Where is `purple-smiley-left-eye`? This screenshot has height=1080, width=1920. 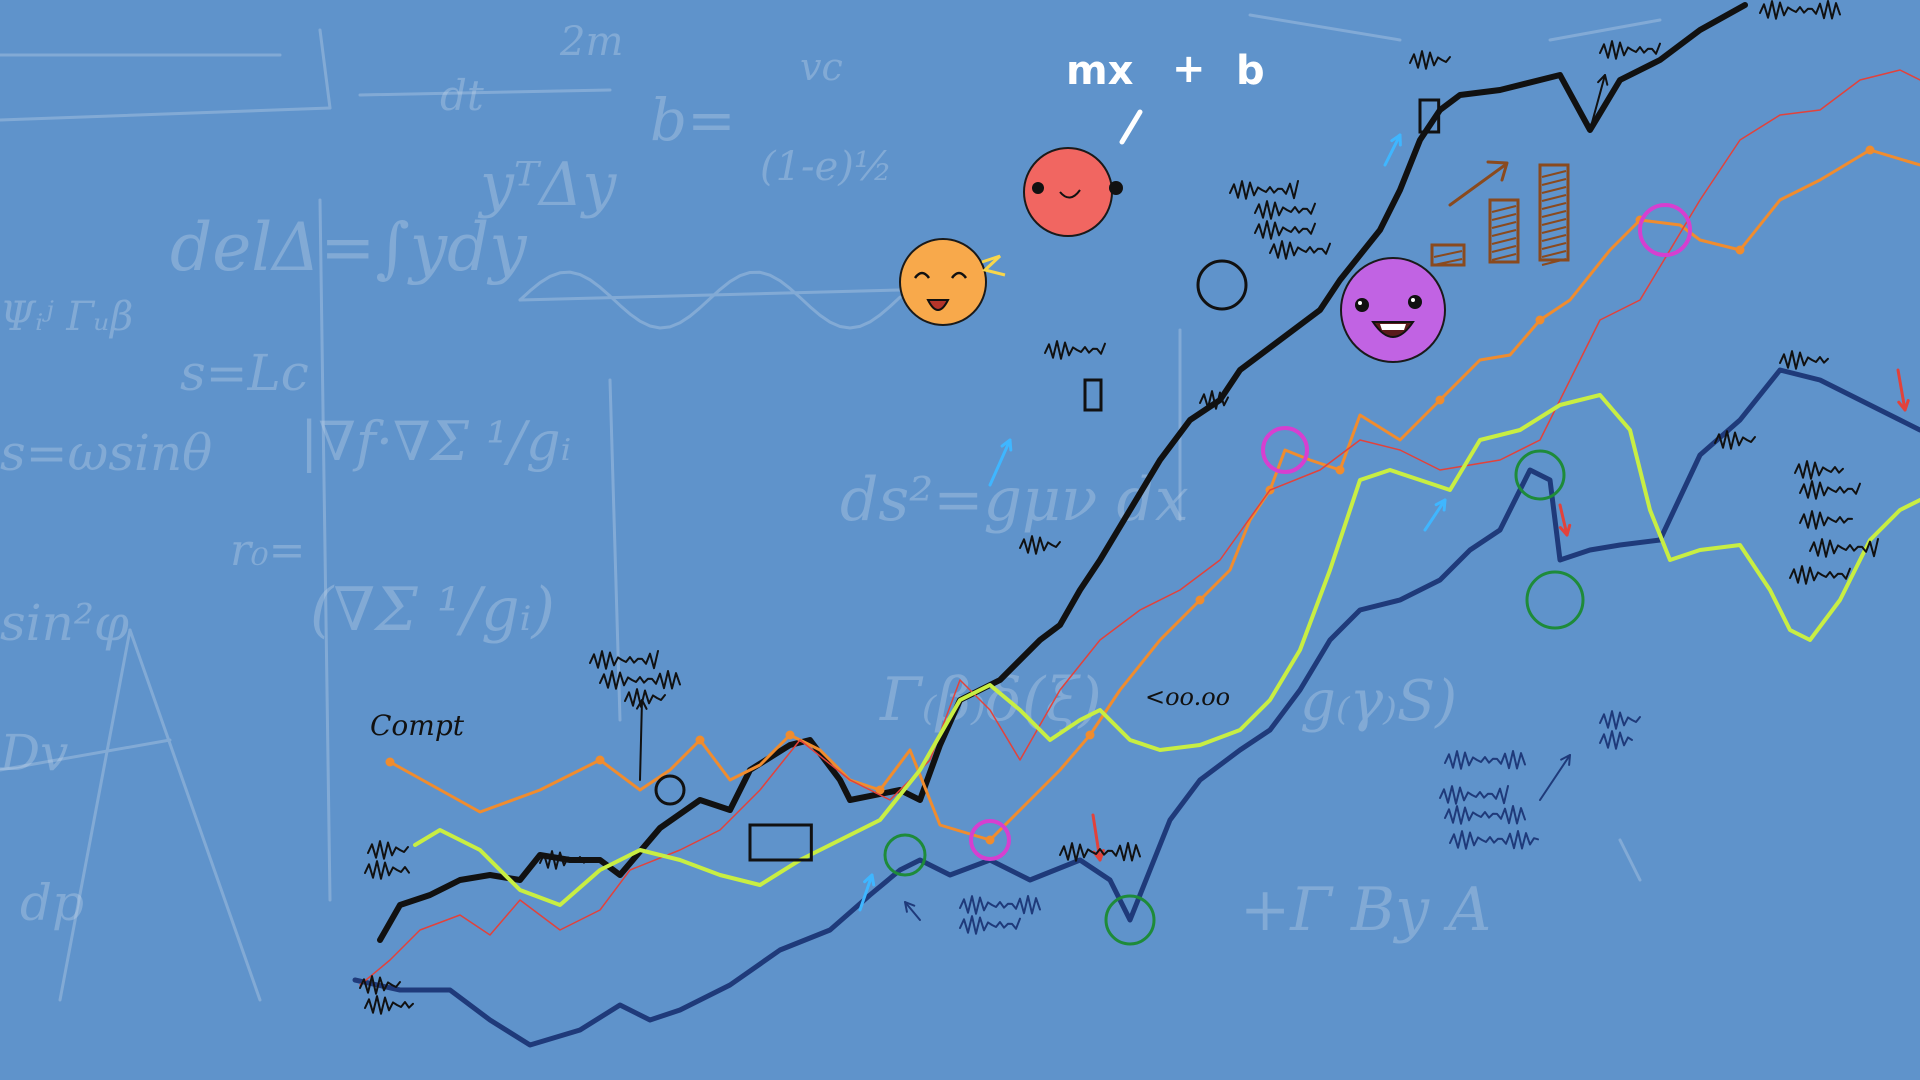 purple-smiley-left-eye is located at coordinates (1362, 305).